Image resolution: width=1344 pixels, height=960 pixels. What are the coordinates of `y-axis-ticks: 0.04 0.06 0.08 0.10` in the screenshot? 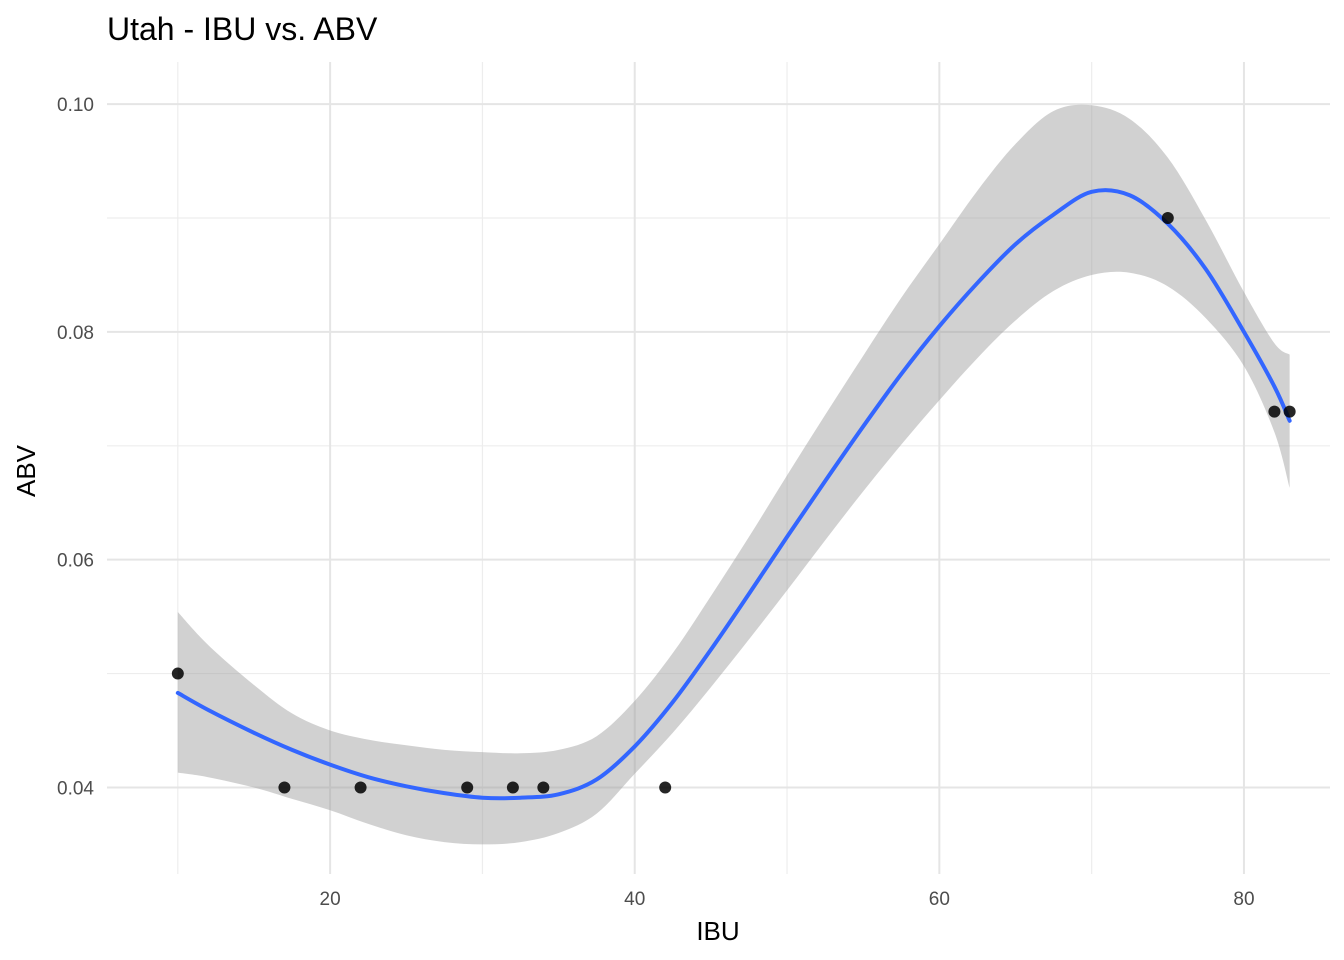 It's located at (75, 447).